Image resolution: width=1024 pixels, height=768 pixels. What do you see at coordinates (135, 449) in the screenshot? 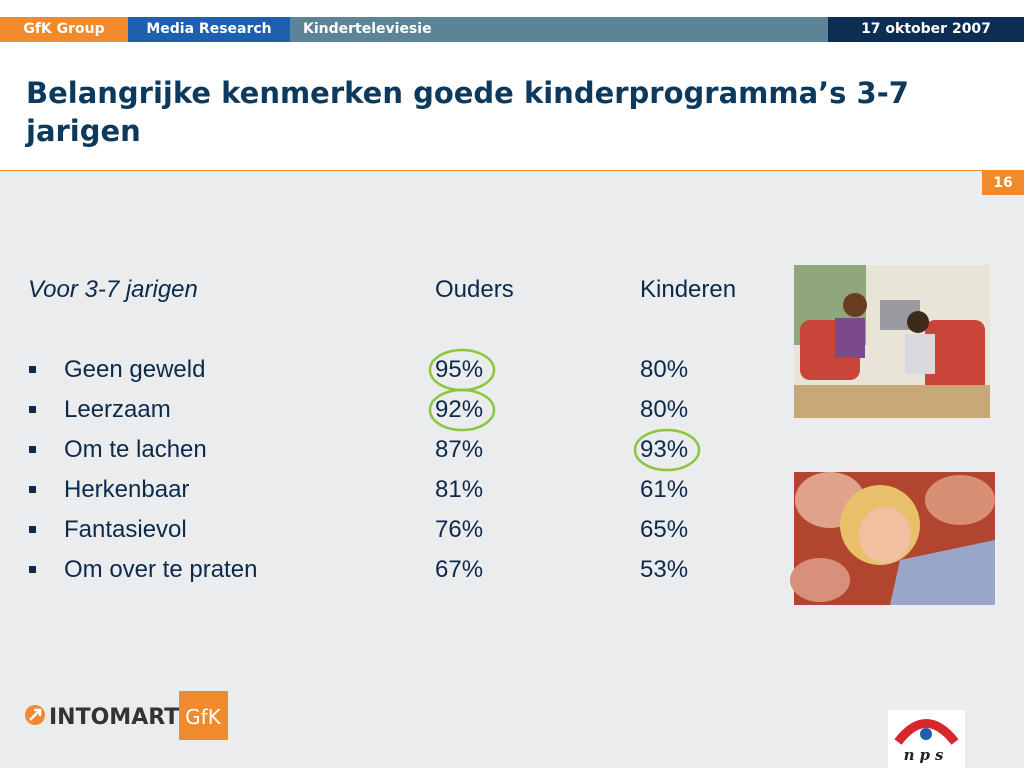
I see `row-label: Om te lachen` at bounding box center [135, 449].